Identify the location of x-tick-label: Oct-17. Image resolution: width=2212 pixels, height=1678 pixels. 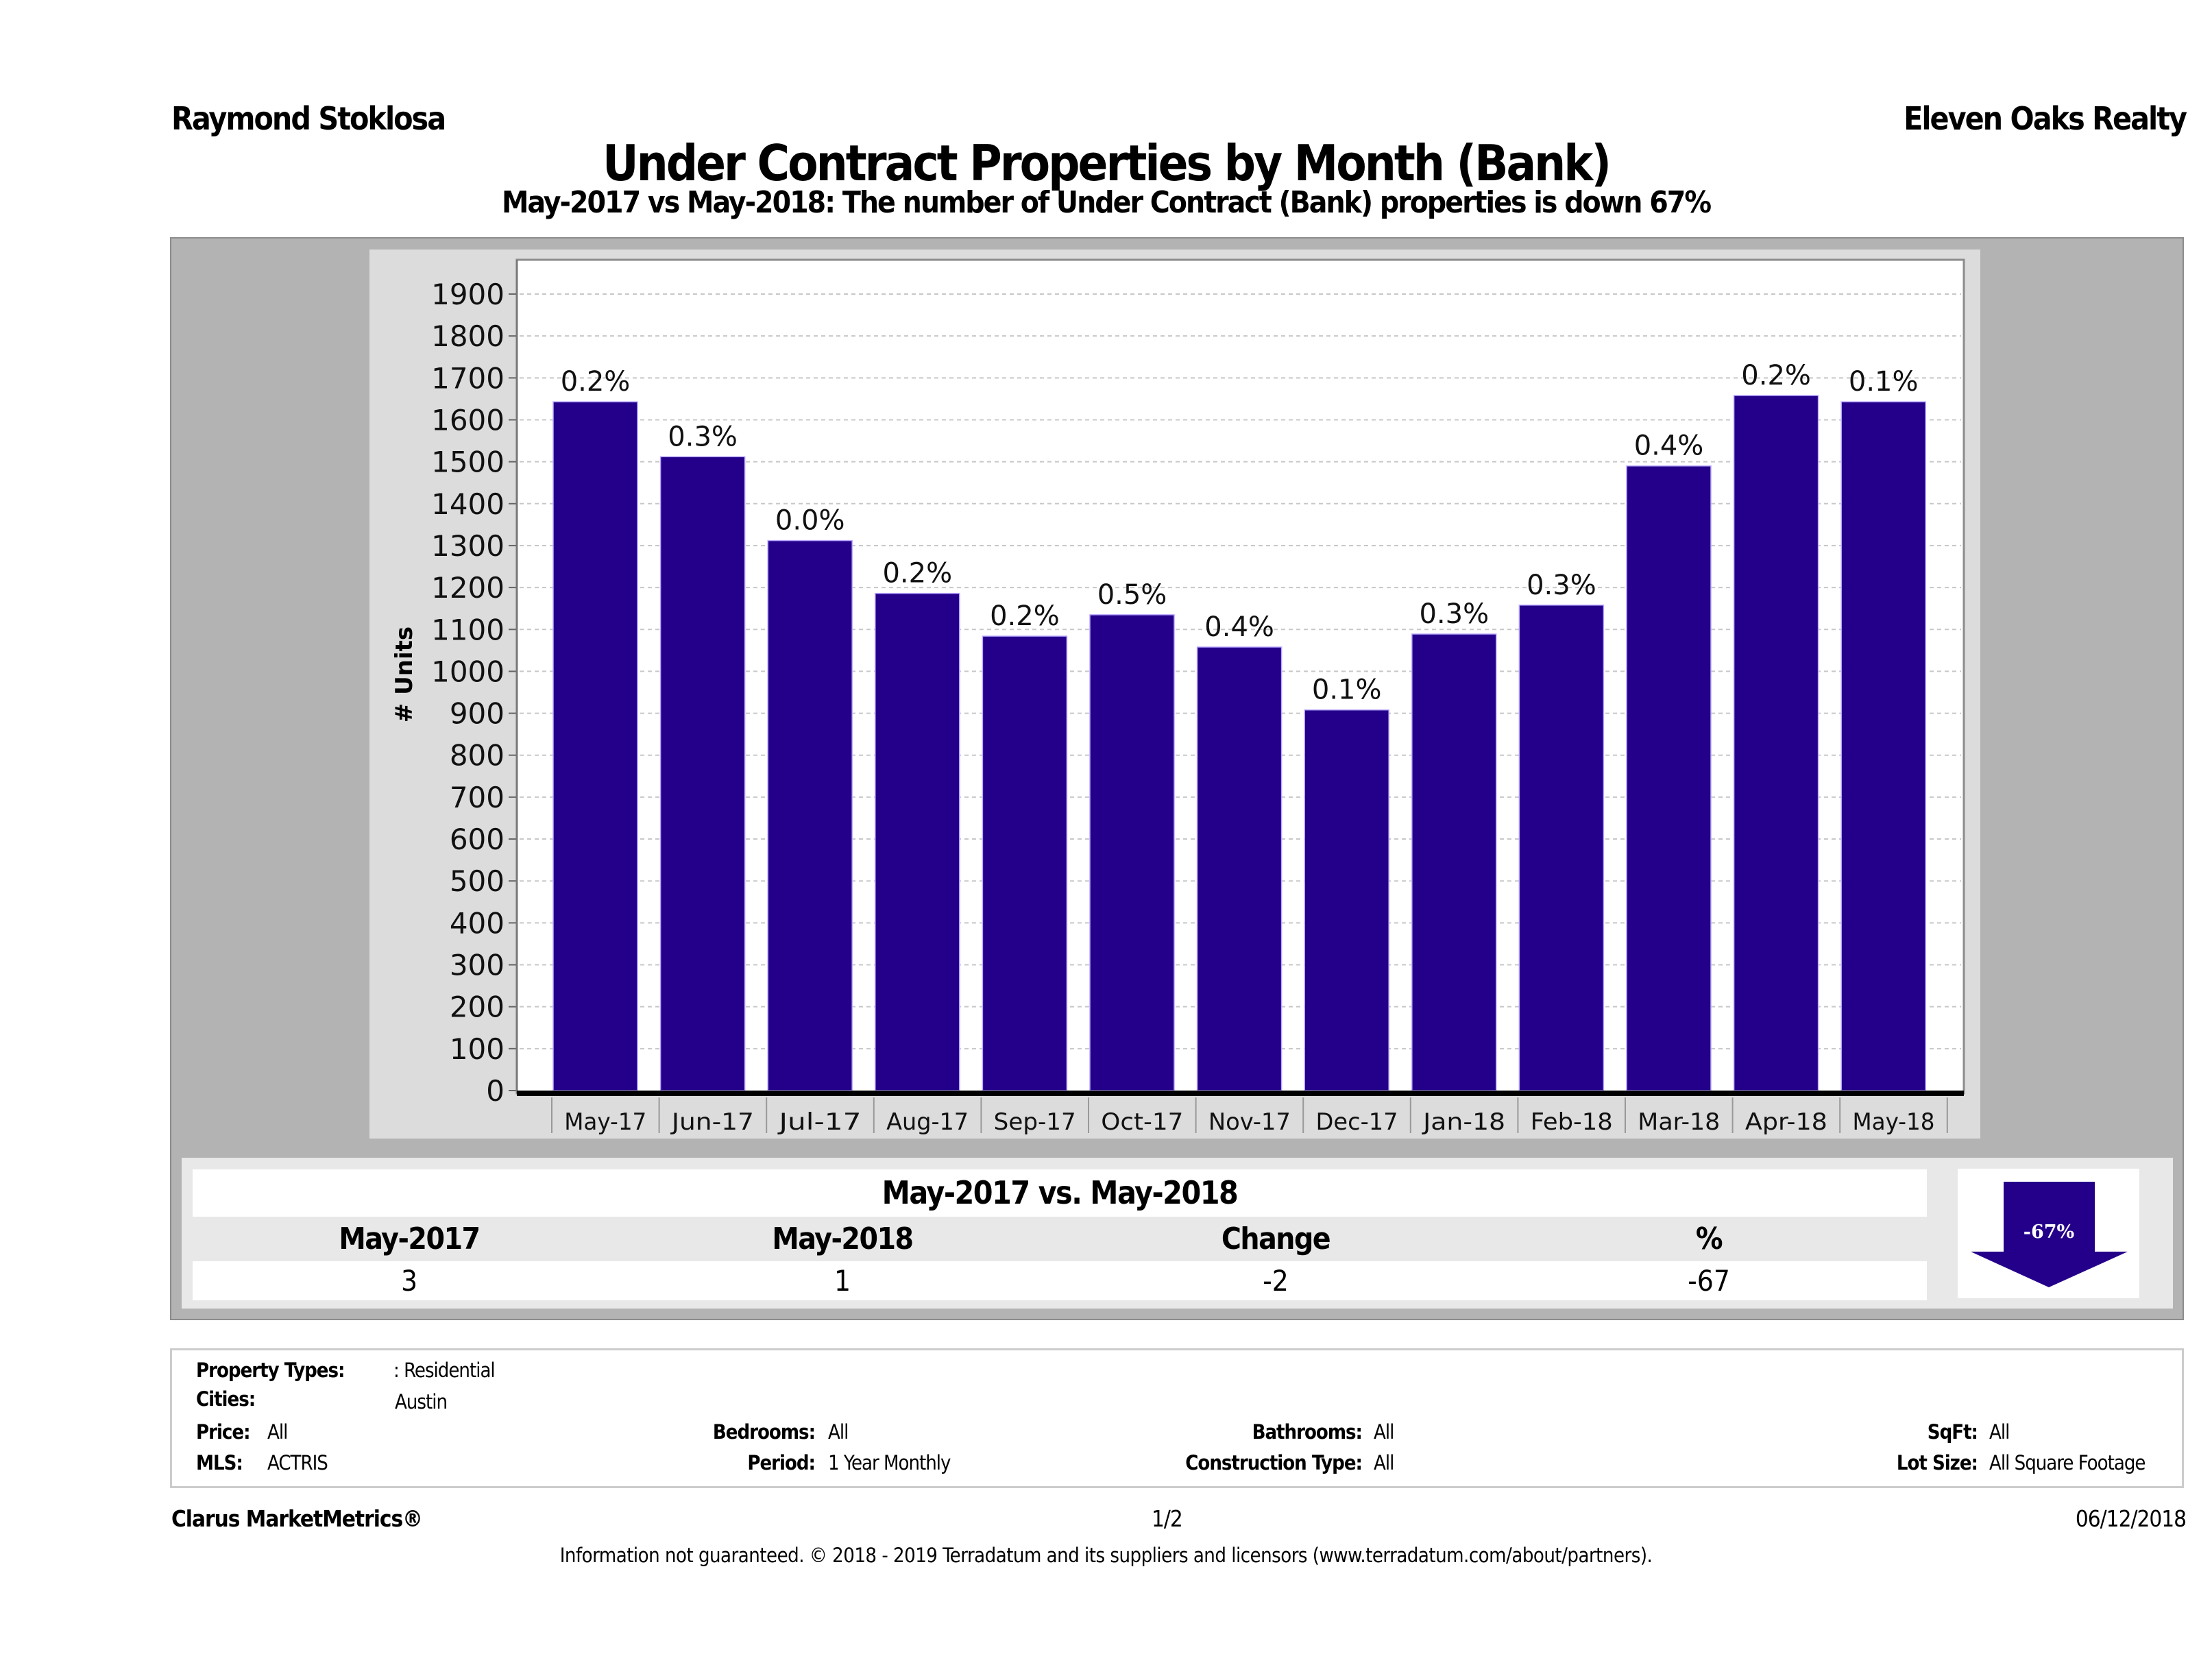
(1142, 1122).